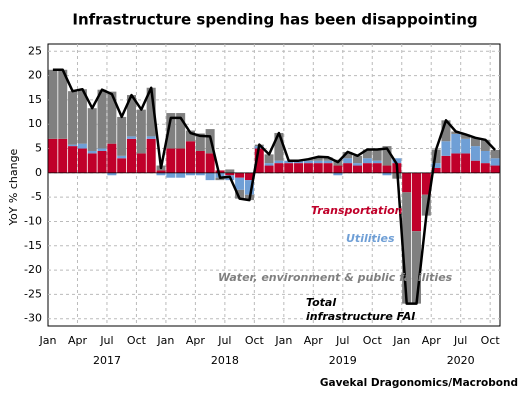 The image size is (526, 401). Describe the element at coordinates (419, 383) in the screenshot. I see `source: Gavekal Dragonomics/Macrobond` at that location.